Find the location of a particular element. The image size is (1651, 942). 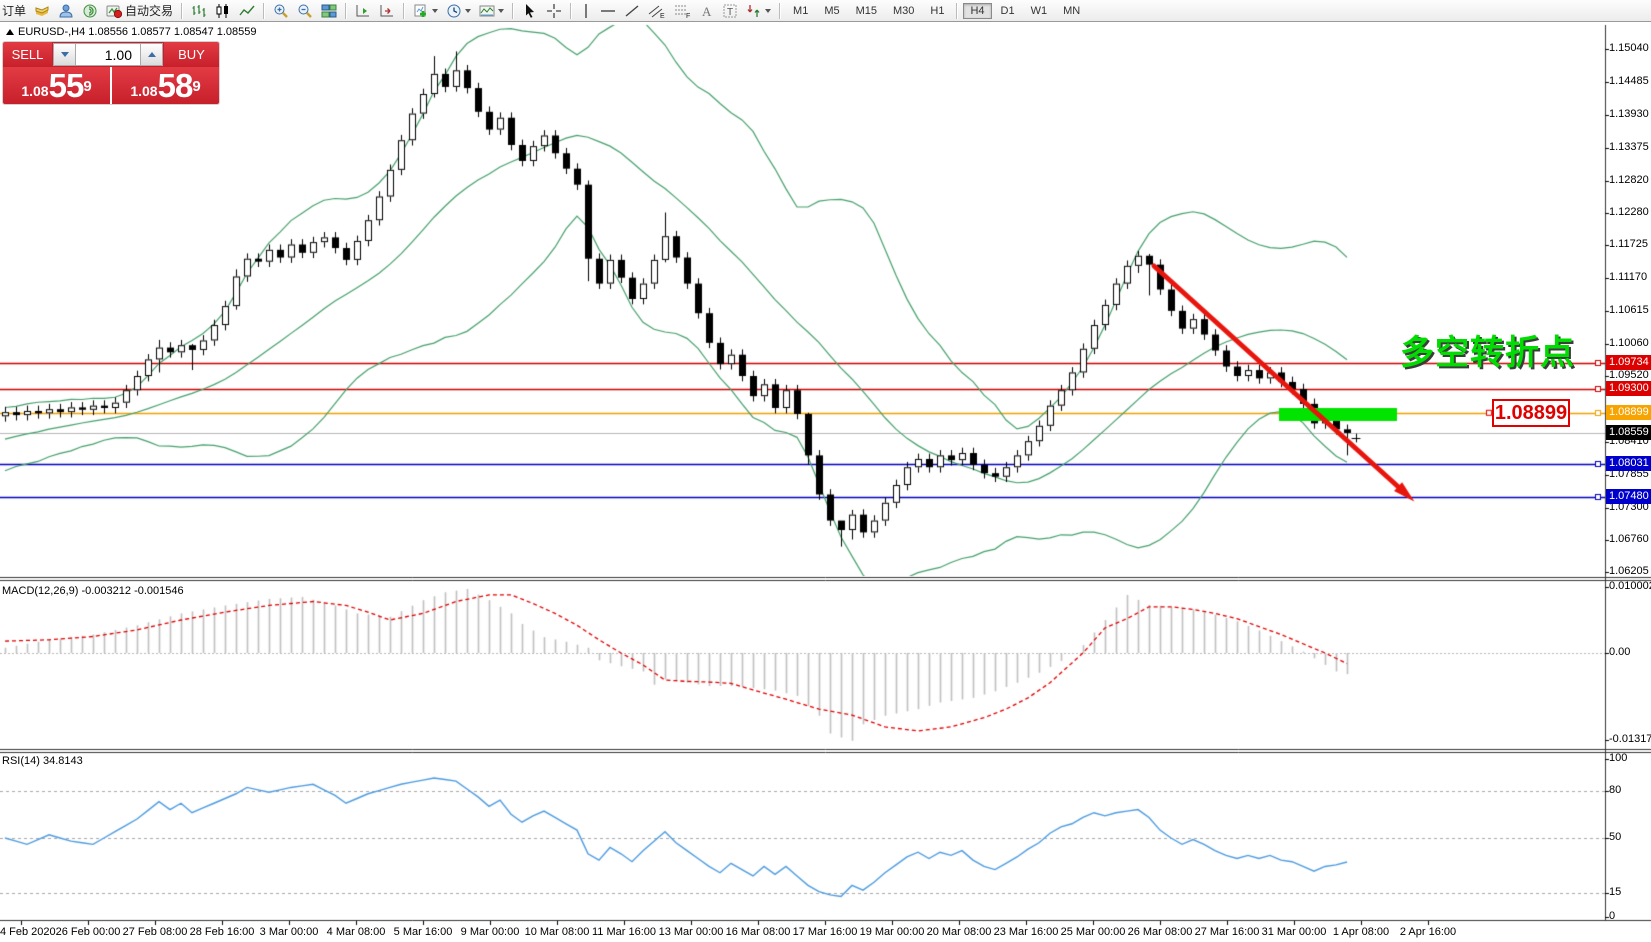

signals-button is located at coordinates (90, 10).